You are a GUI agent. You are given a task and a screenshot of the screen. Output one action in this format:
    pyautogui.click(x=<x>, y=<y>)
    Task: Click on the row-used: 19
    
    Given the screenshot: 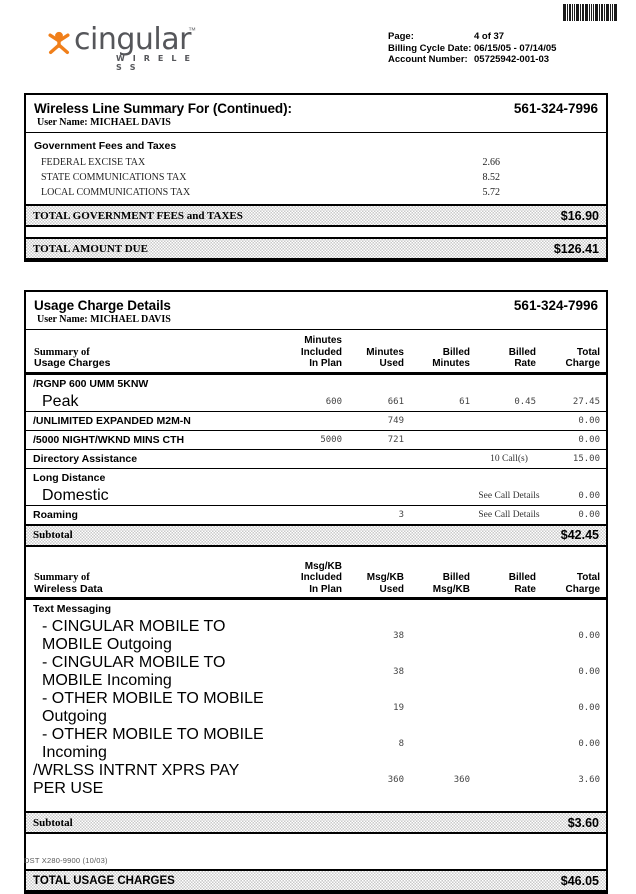 What is the action you would take?
    pyautogui.click(x=398, y=708)
    